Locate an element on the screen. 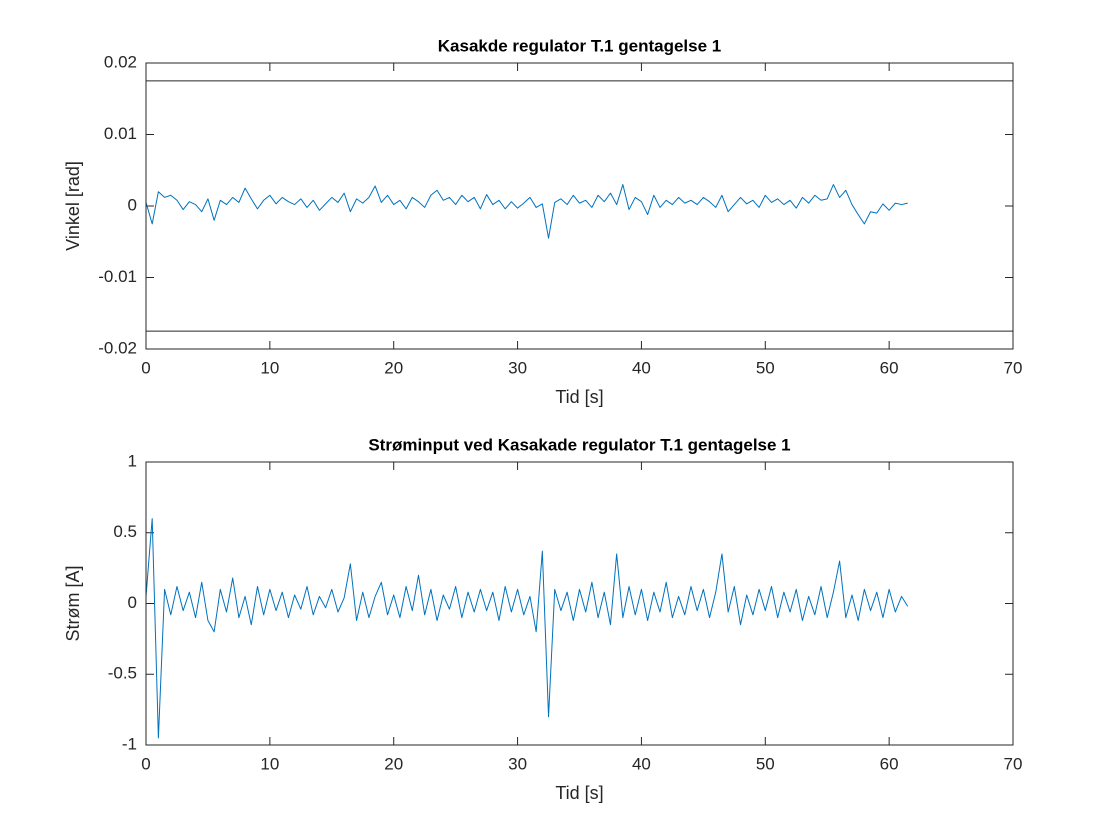 The height and width of the screenshot is (840, 1120). chart-title: Kasakde regulator T.1 gentagelse 1 is located at coordinates (579, 45).